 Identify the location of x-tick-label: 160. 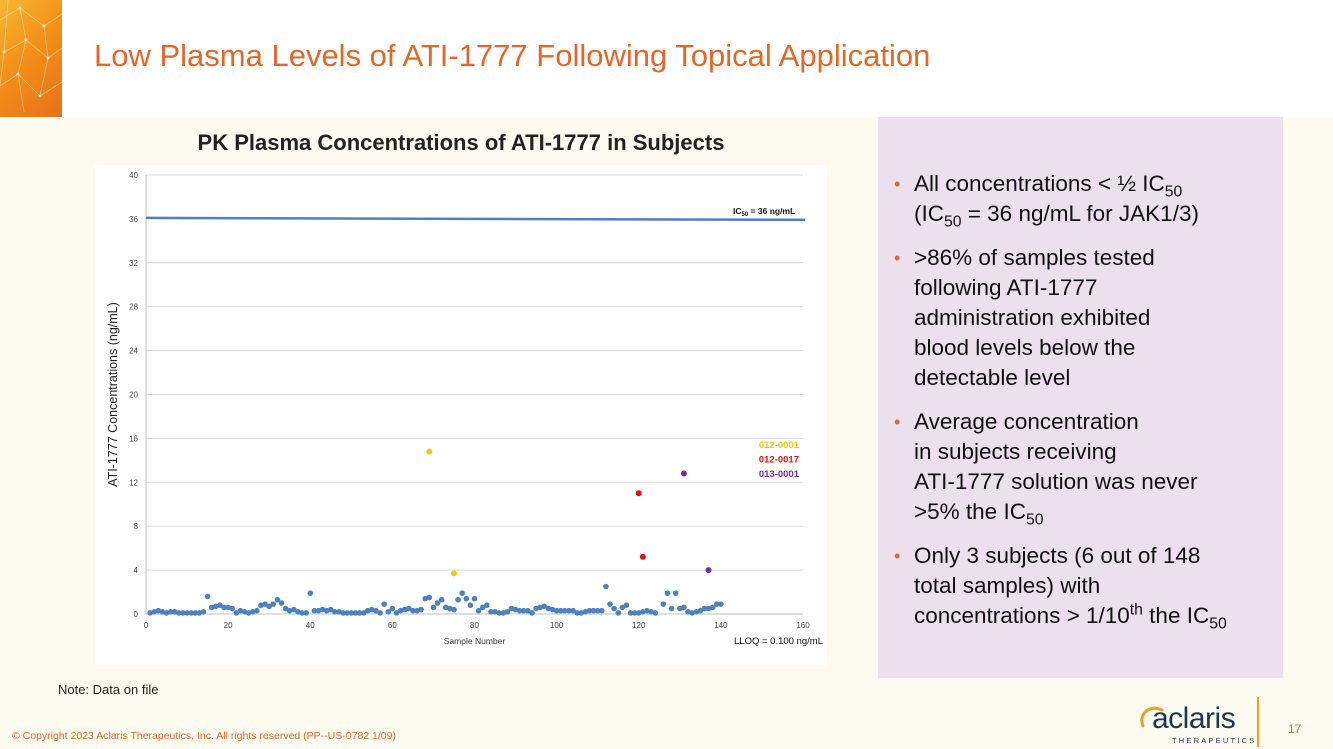
(803, 625).